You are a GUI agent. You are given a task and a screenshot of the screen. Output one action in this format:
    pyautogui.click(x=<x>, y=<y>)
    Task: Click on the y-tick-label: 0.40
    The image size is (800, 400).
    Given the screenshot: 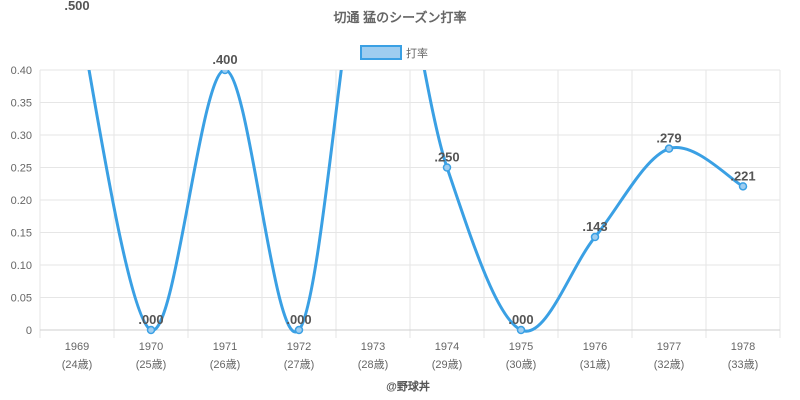 What is the action you would take?
    pyautogui.click(x=21, y=71)
    